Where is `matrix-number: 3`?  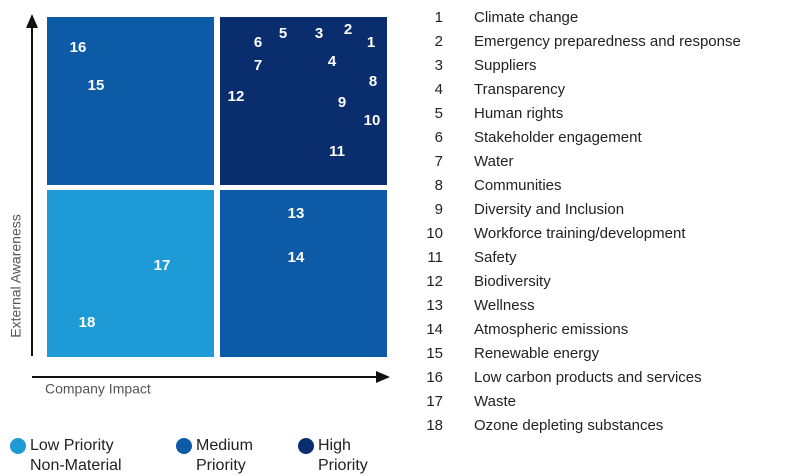
matrix-number: 3 is located at coordinates (319, 33).